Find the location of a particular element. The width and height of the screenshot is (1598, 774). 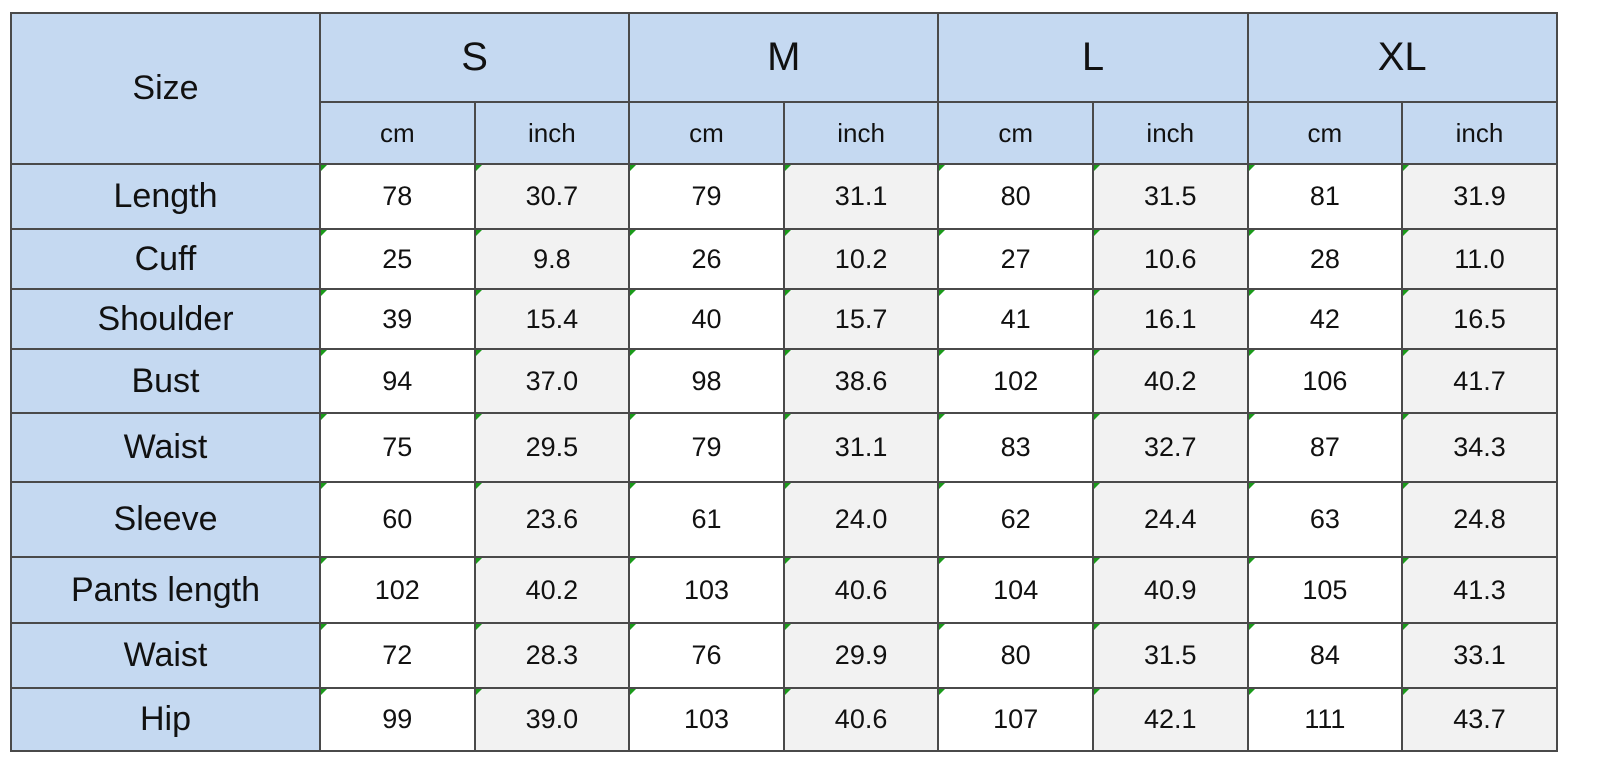

cell: 15.7 is located at coordinates (861, 319).